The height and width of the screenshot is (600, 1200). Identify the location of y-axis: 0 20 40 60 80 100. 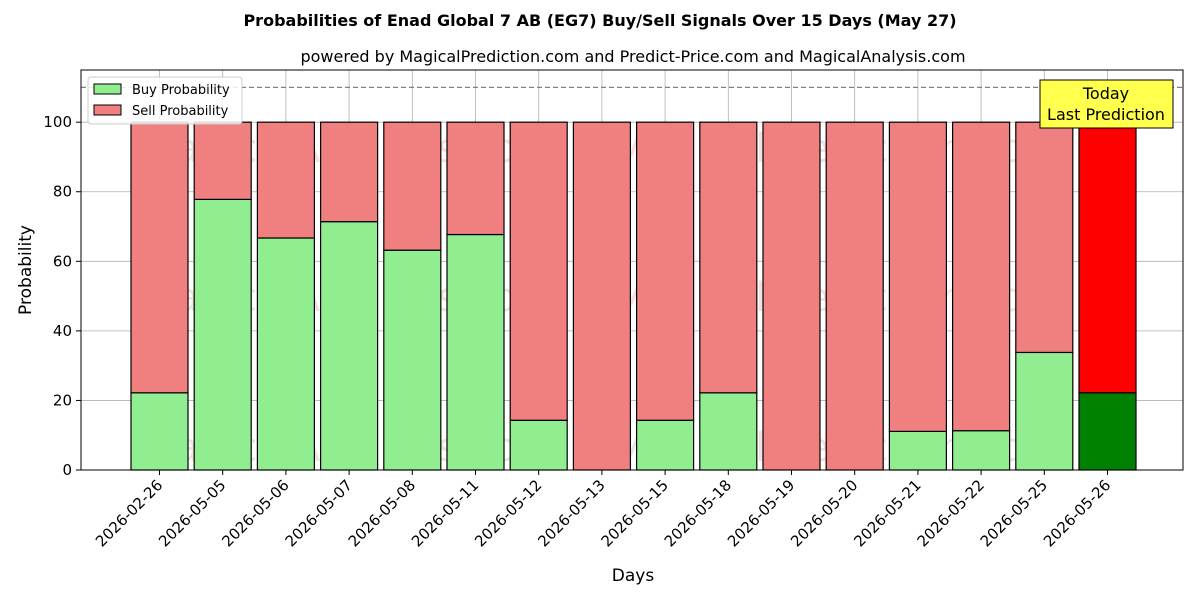
(62, 296).